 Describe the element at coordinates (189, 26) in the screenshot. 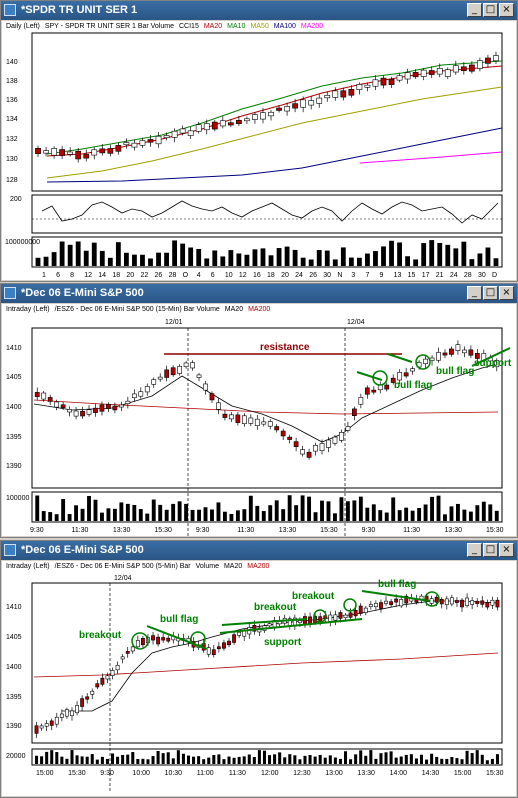

I see `legend-item: CCI15` at that location.